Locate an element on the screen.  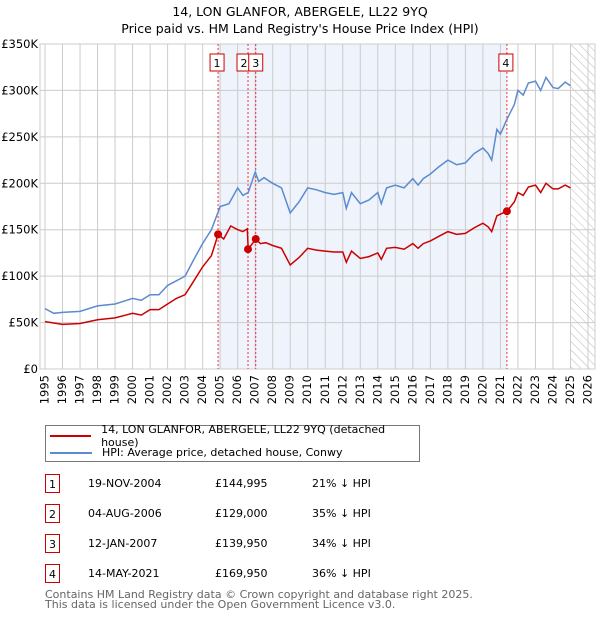
x-tick-label: 2006 is located at coordinates (237, 389).